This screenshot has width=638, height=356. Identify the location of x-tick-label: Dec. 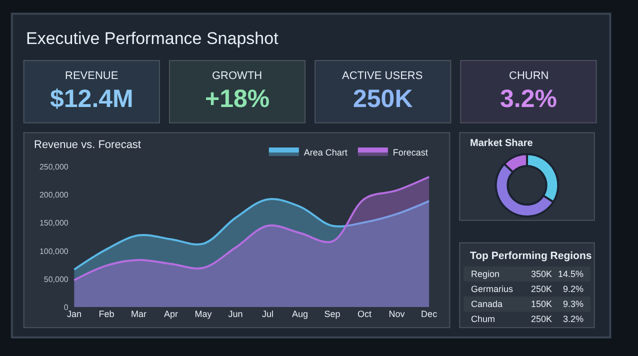
(429, 314).